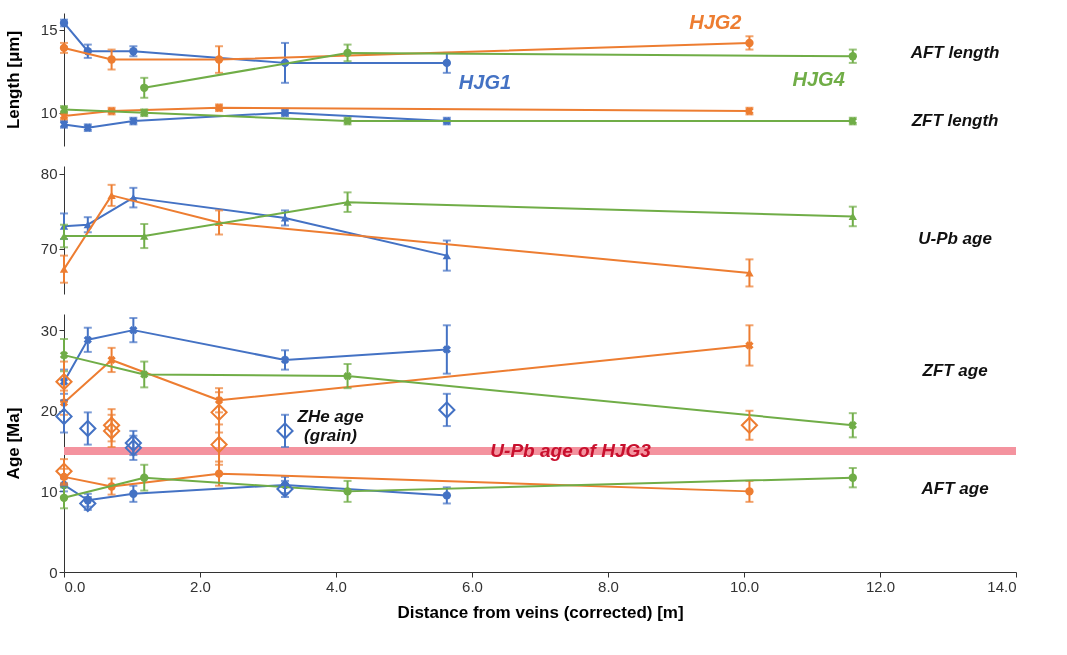 The height and width of the screenshot is (655, 1067). Describe the element at coordinates (540, 612) in the screenshot. I see `x-axis-title: Distance from veins (corrected) [m]` at that location.